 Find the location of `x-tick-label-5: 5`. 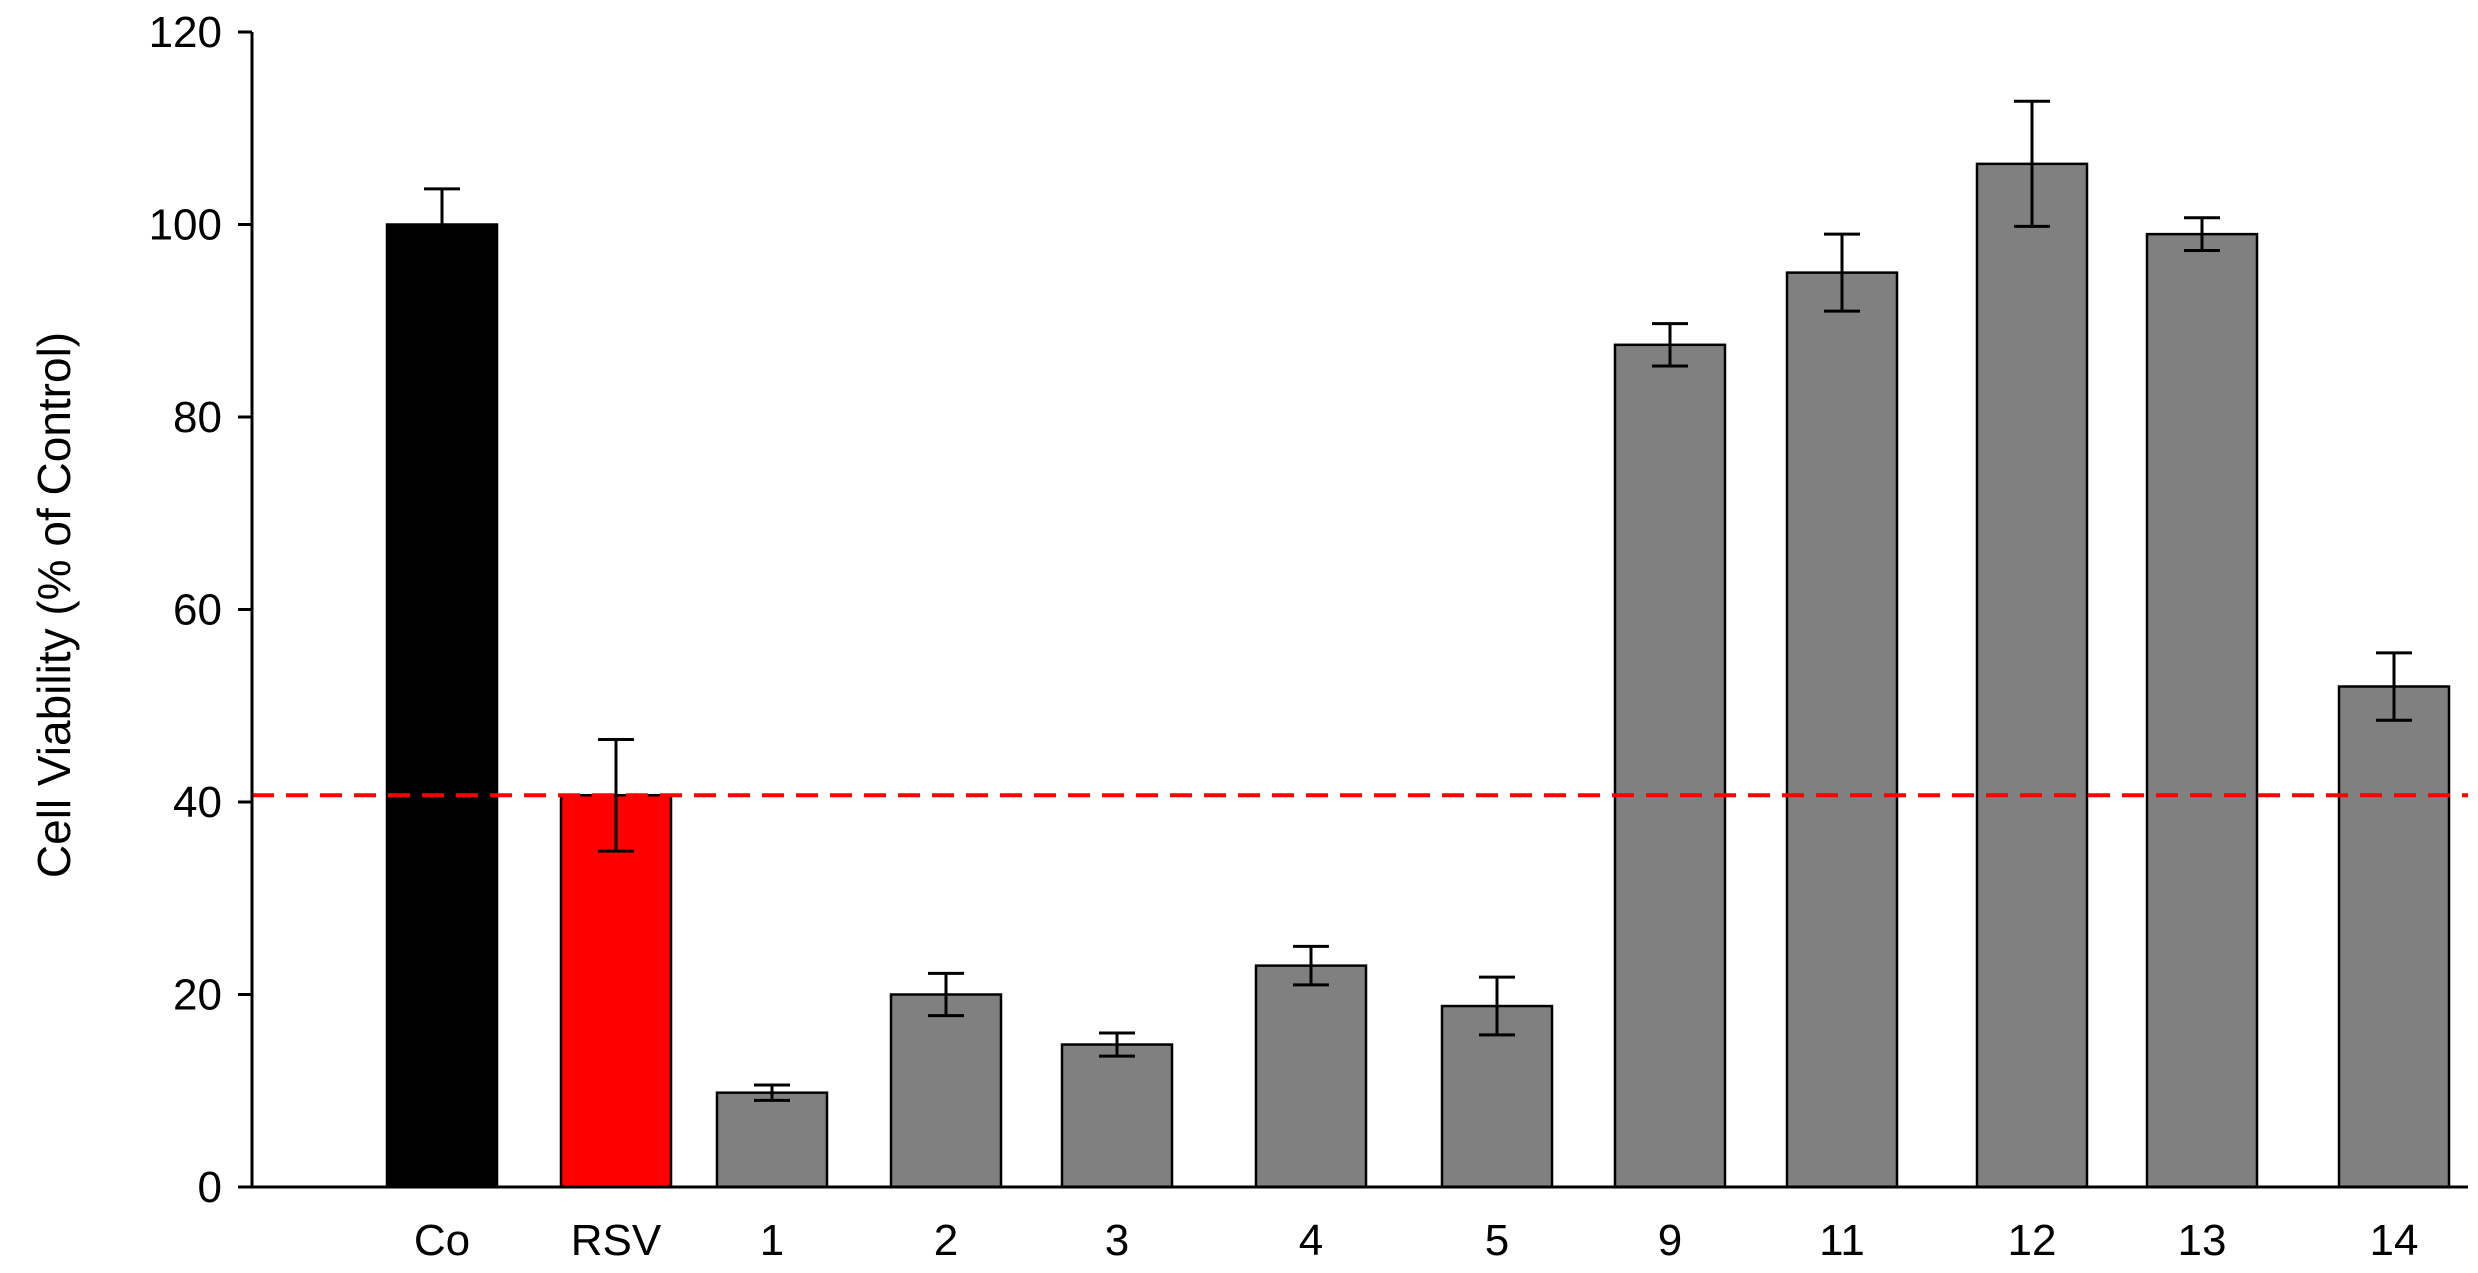

x-tick-label-5: 5 is located at coordinates (1497, 1240).